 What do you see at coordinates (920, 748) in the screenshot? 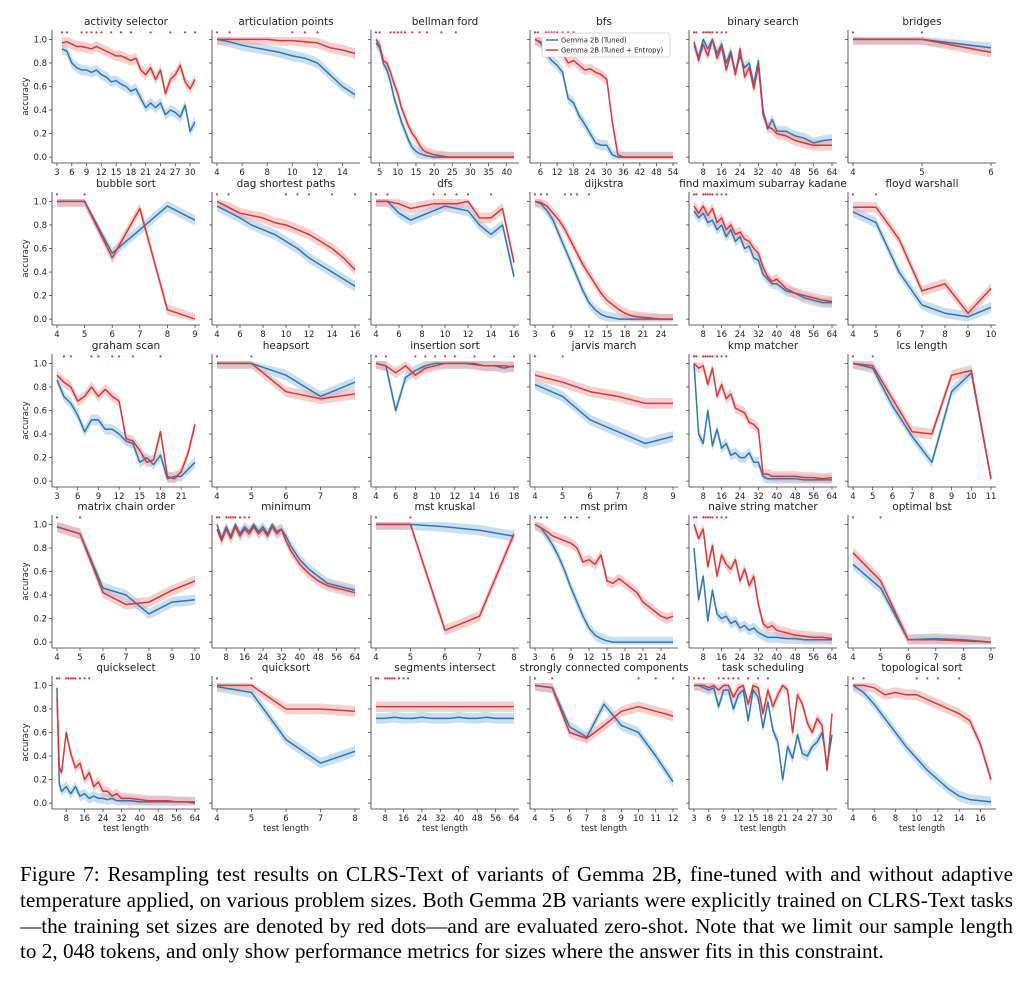
I see `panel-topological-sort: topological sort 4 6 8 10 12 14 16 test length` at bounding box center [920, 748].